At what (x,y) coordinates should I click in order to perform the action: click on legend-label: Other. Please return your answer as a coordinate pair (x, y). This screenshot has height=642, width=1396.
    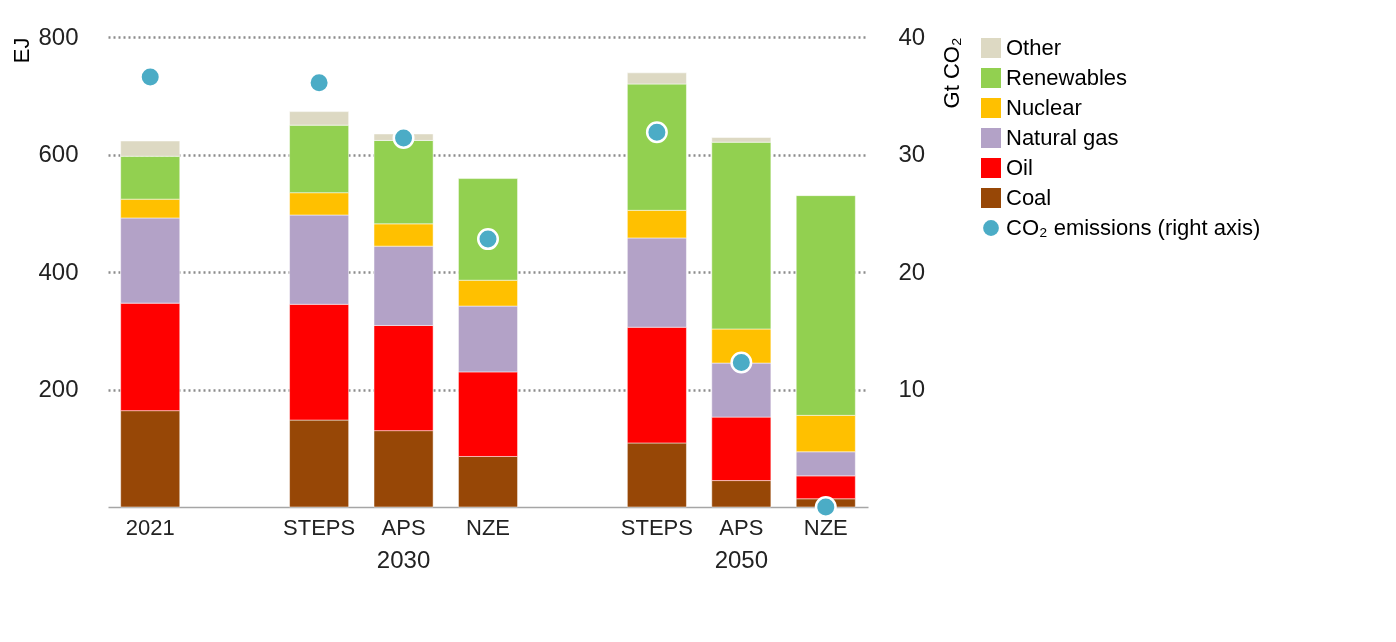
    Looking at the image, I should click on (1034, 47).